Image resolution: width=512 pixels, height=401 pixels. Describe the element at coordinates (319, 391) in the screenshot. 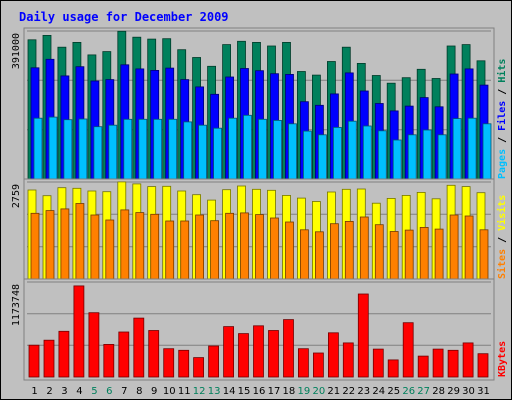

I see `x-tick-label: 20` at that location.